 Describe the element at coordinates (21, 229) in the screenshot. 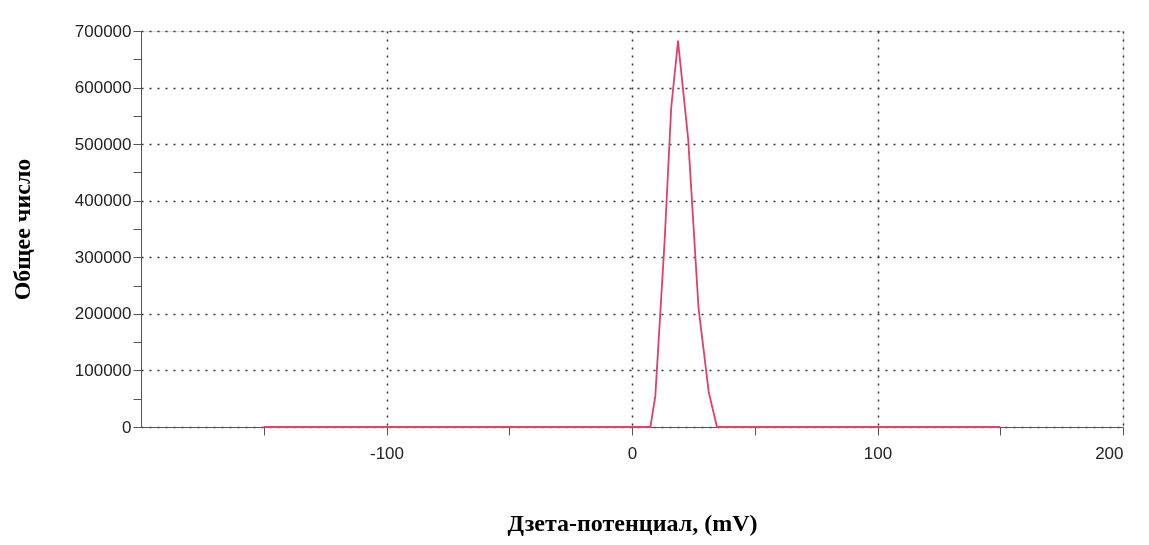

I see `y-axis-title: Общее число` at that location.